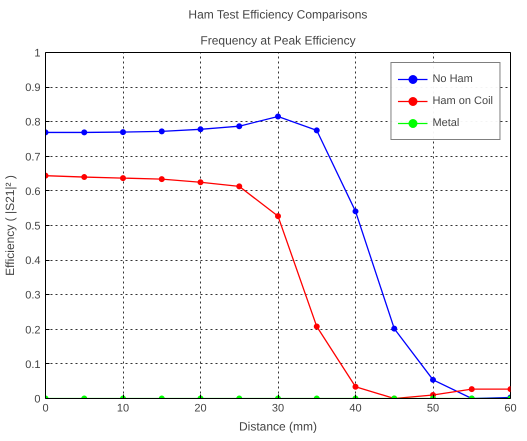 Image resolution: width=527 pixels, height=441 pixels. Describe the element at coordinates (452, 79) in the screenshot. I see `legend-label: No Ham` at that location.